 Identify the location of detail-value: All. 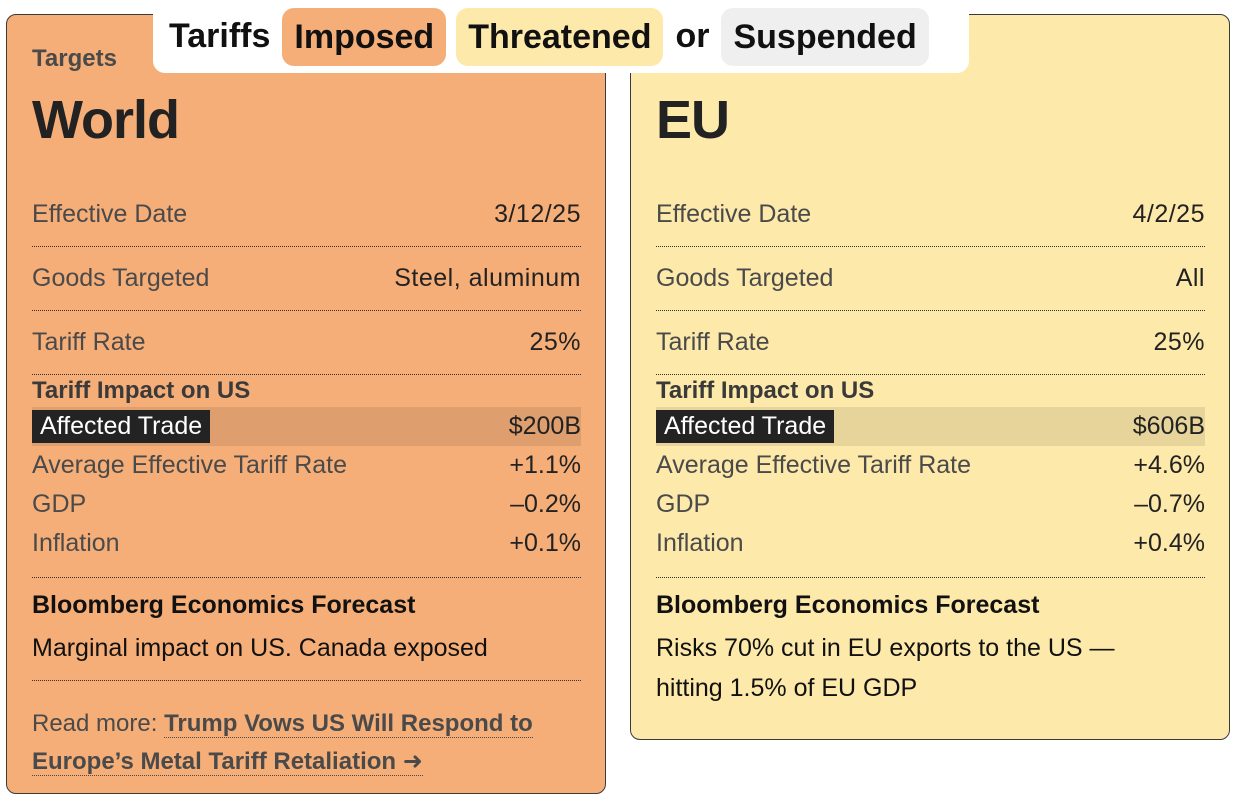
(1190, 278).